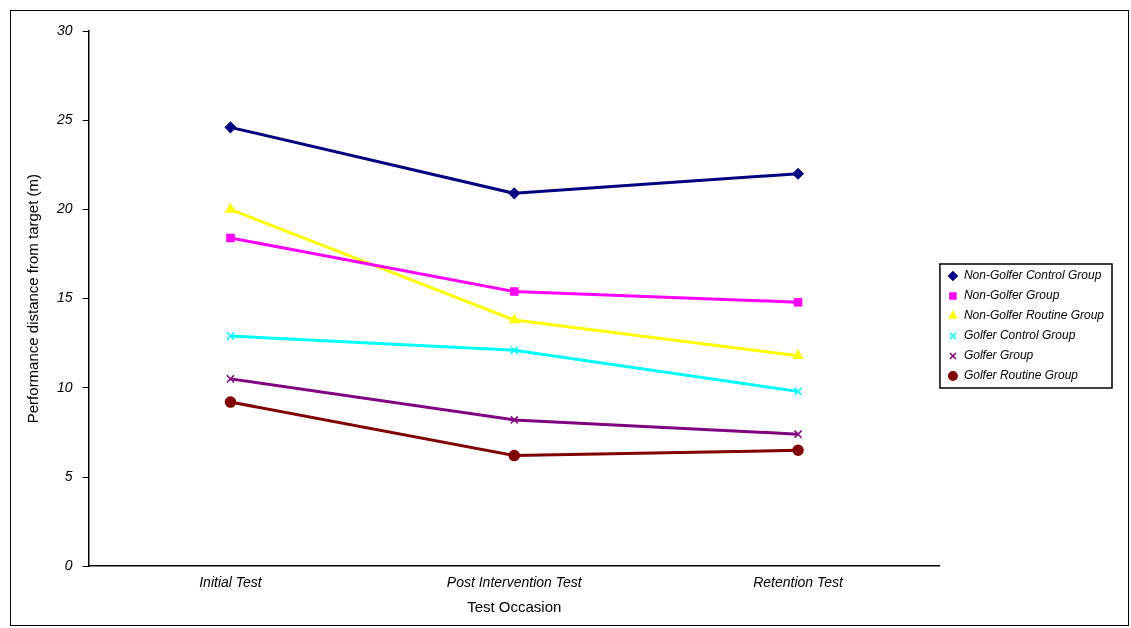 The image size is (1131, 628). Describe the element at coordinates (64, 386) in the screenshot. I see `y-tick-label: 10` at that location.